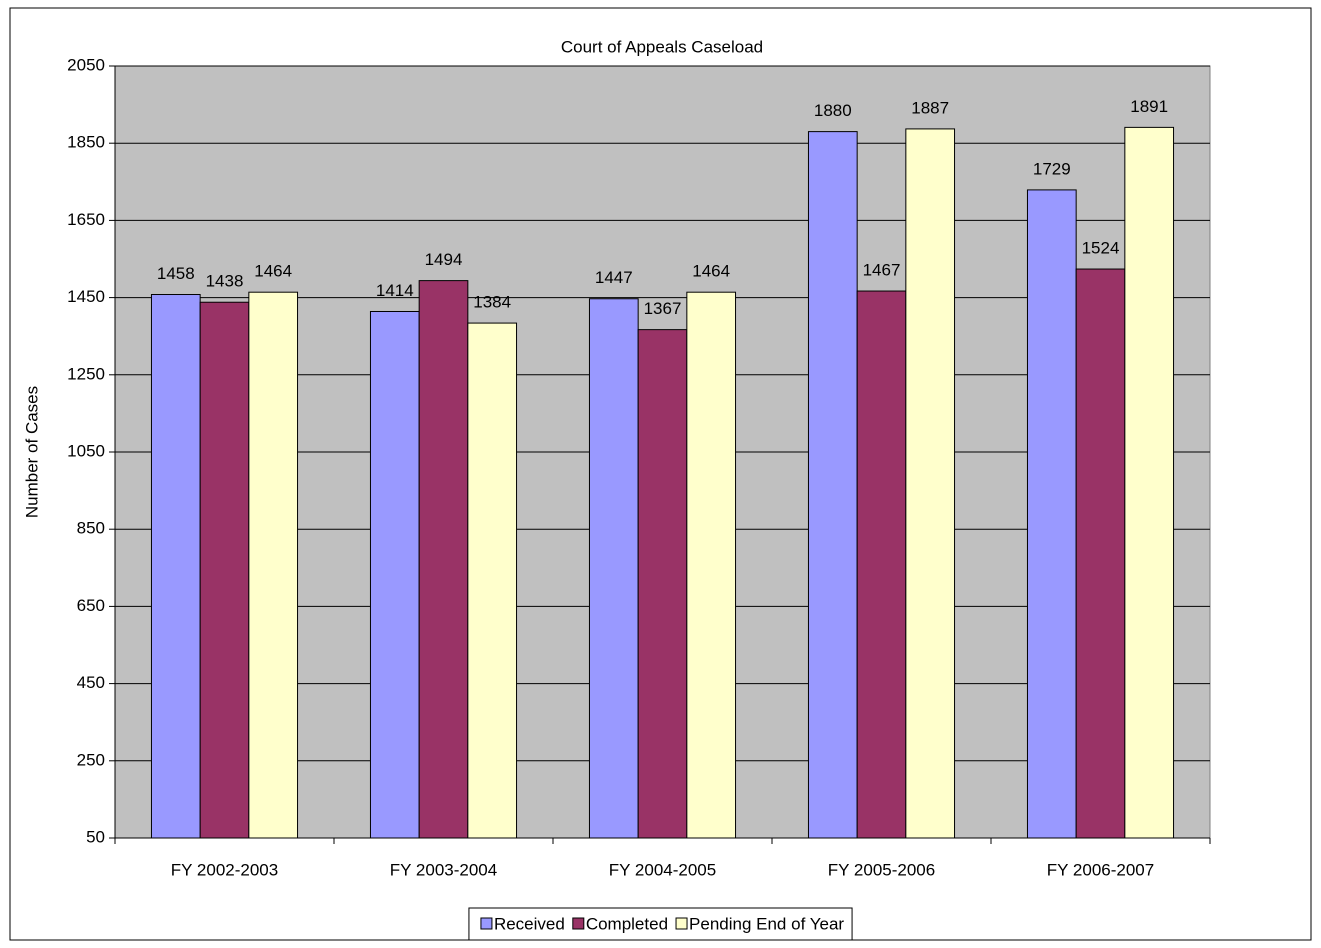 The image size is (1321, 948). I want to click on data-label: 1458, so click(176, 273).